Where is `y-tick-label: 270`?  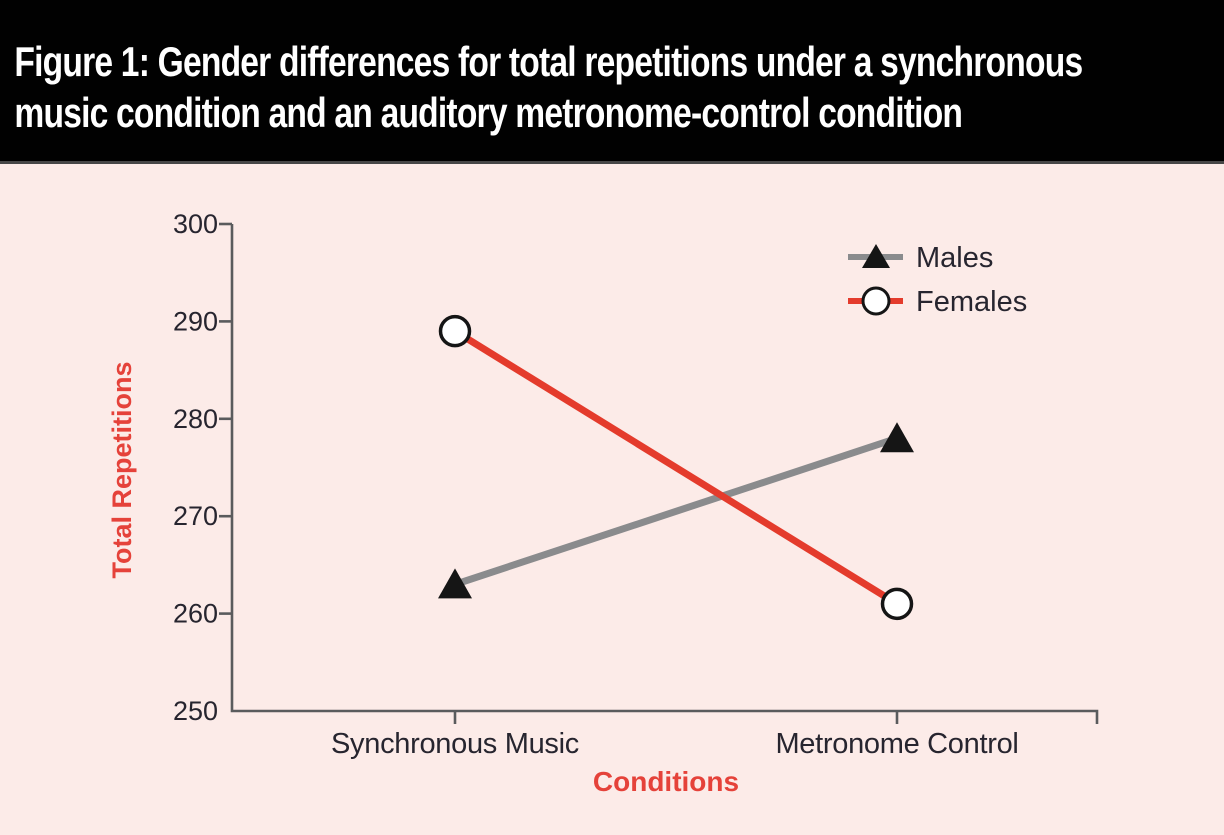
y-tick-label: 270 is located at coordinates (195, 516).